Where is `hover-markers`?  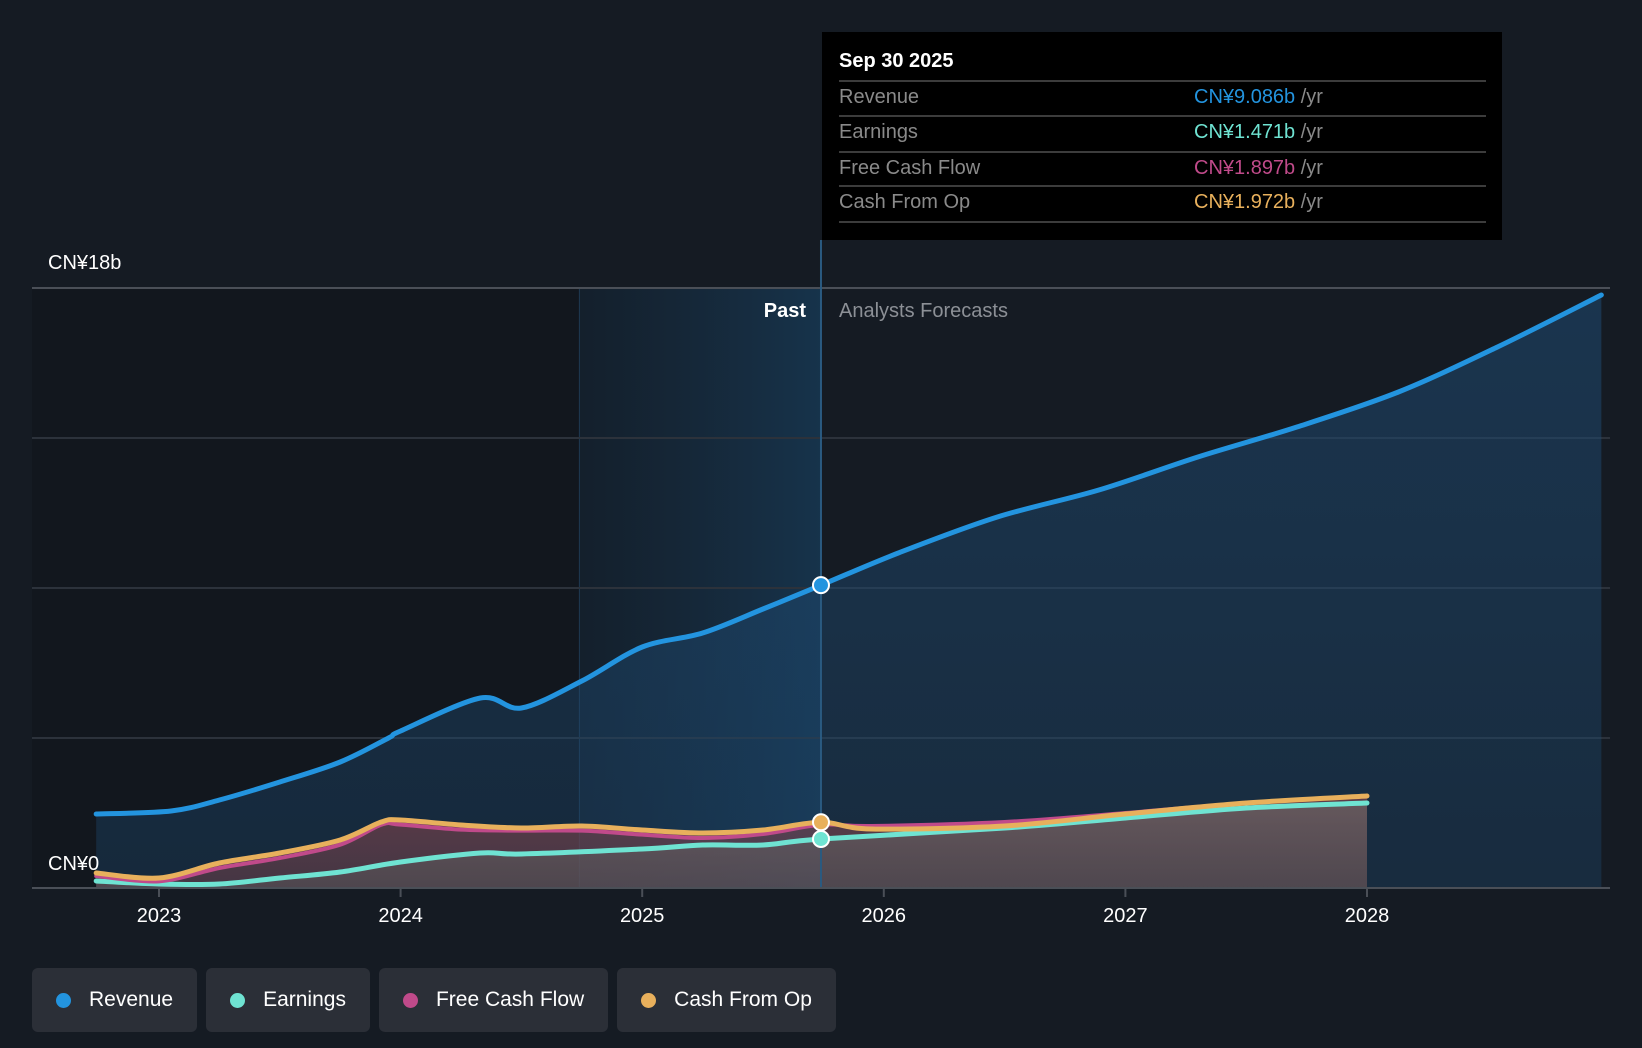 hover-markers is located at coordinates (820, 712).